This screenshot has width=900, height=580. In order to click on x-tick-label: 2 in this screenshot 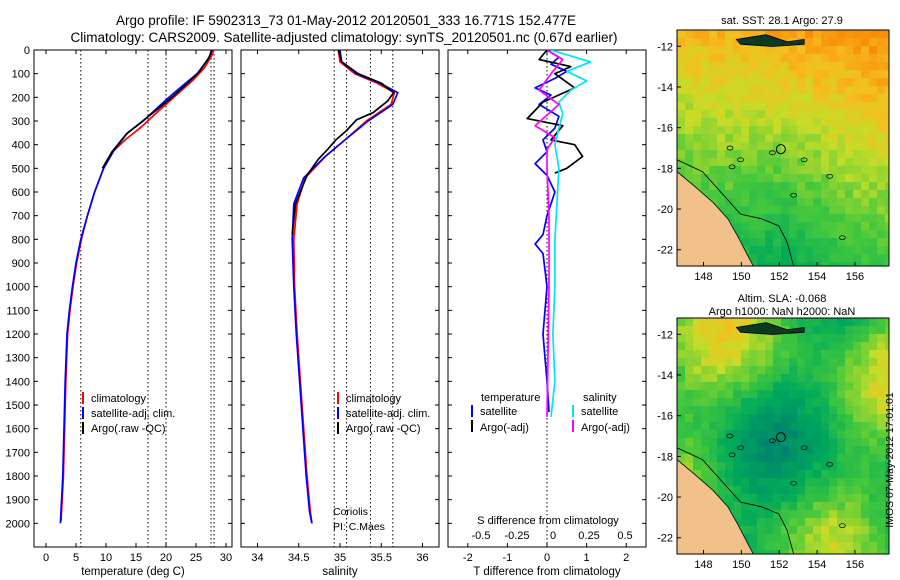, I will do `click(626, 558)`.